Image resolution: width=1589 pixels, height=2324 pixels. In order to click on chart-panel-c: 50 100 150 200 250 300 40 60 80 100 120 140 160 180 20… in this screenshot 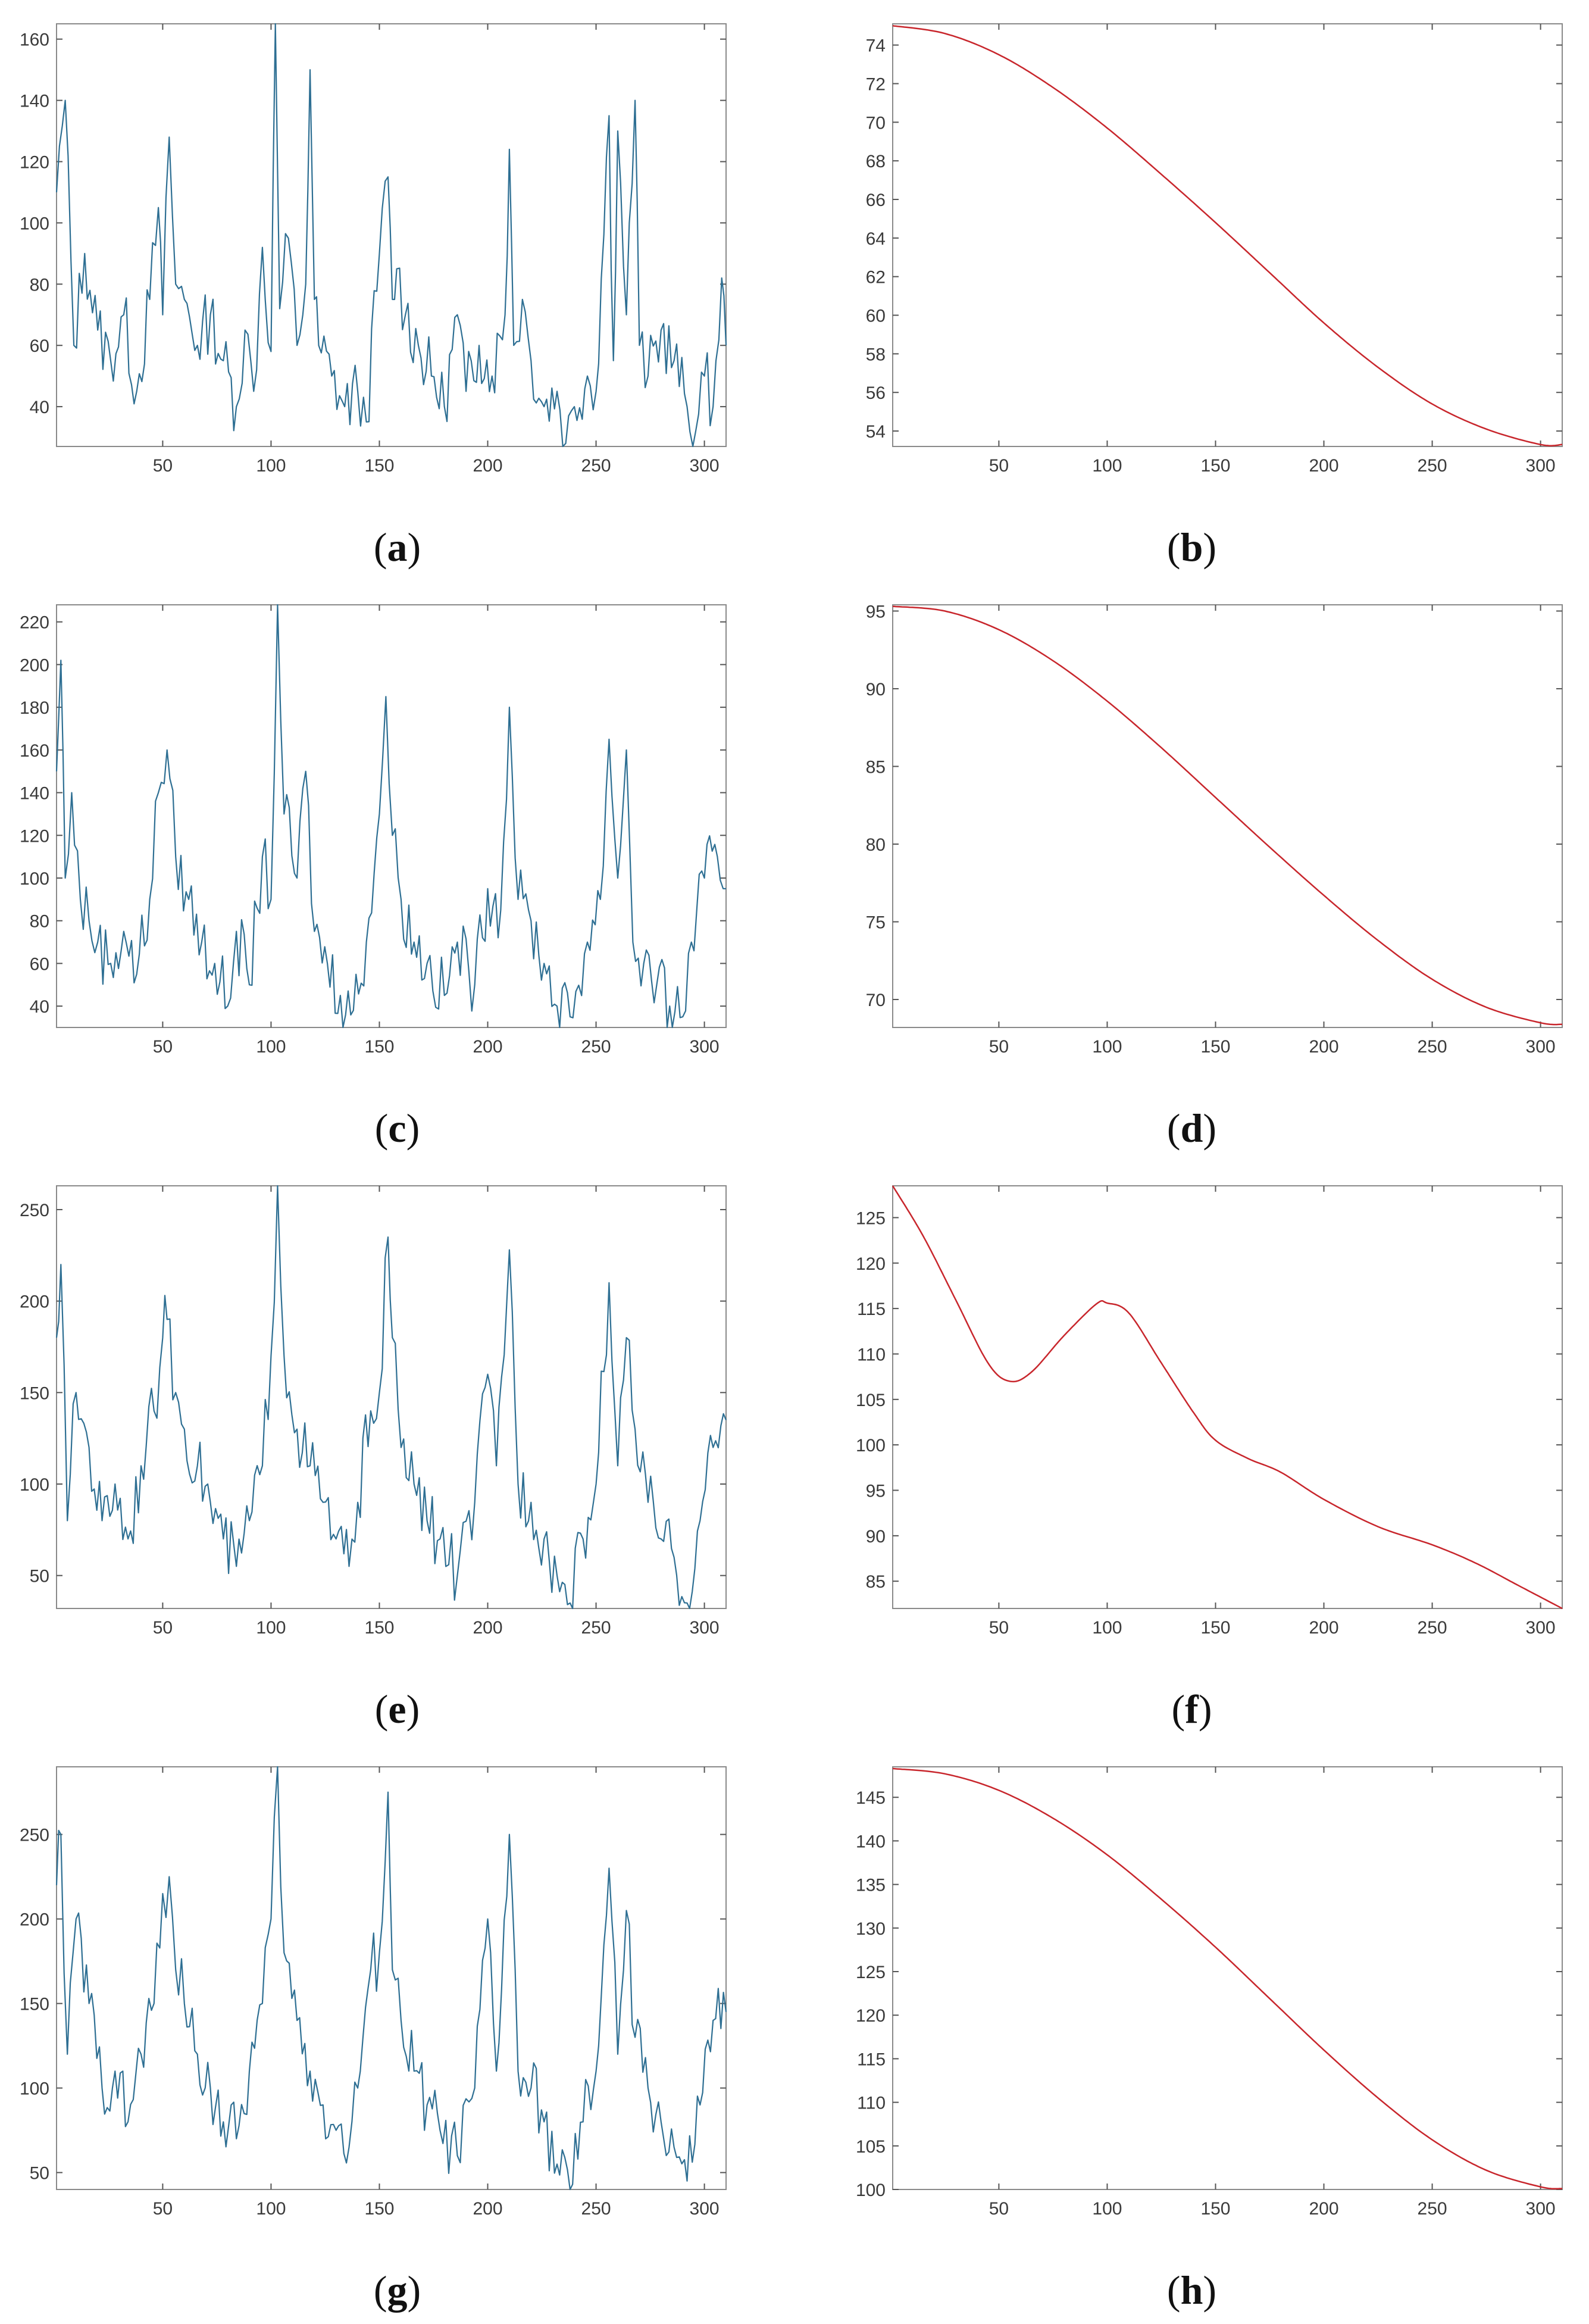, I will do `click(397, 871)`.